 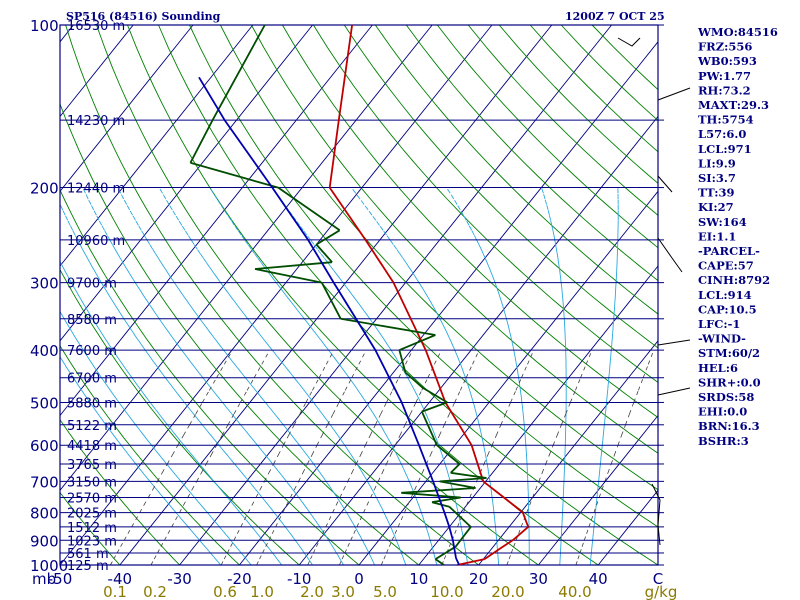 I want to click on height-label: 6700 m, so click(x=92, y=379).